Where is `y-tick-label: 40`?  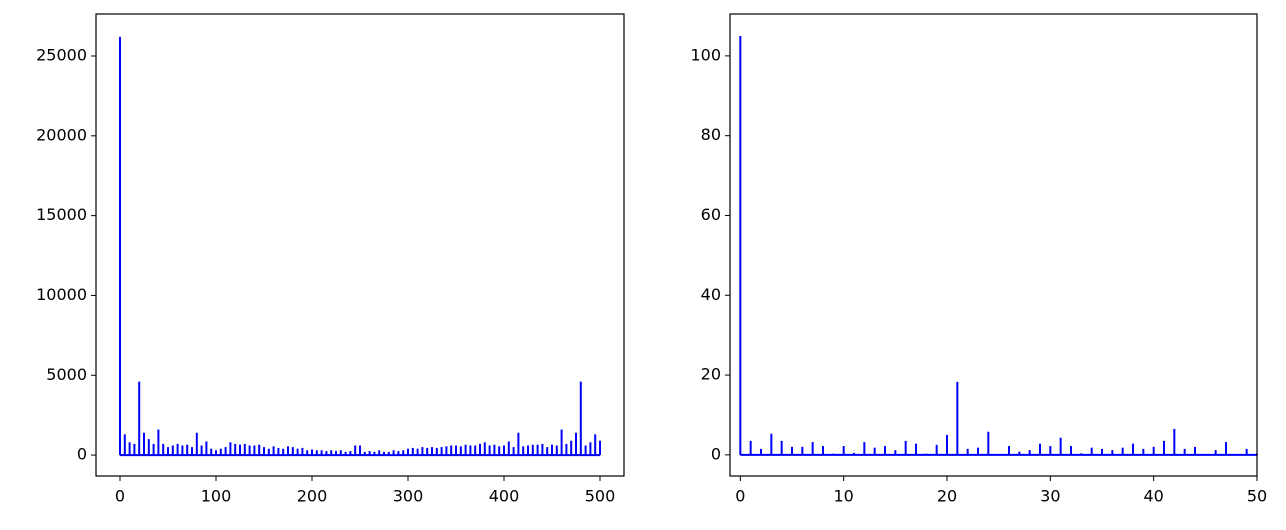 y-tick-label: 40 is located at coordinates (711, 294).